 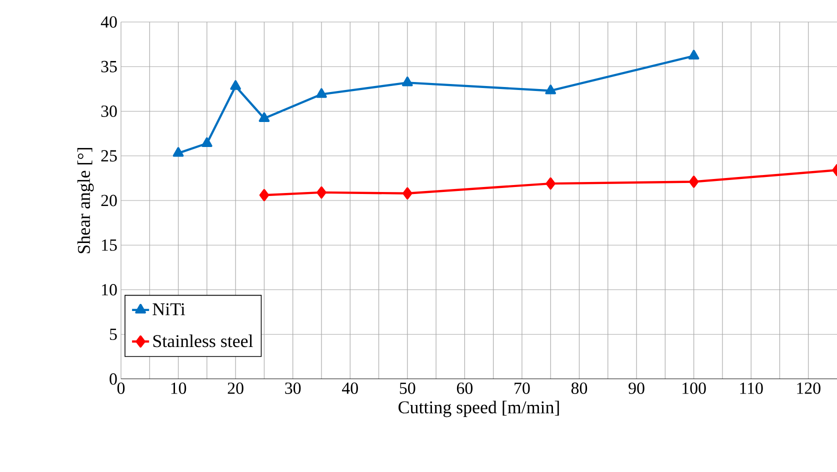 What do you see at coordinates (109, 245) in the screenshot?
I see `y-tick-label: 15` at bounding box center [109, 245].